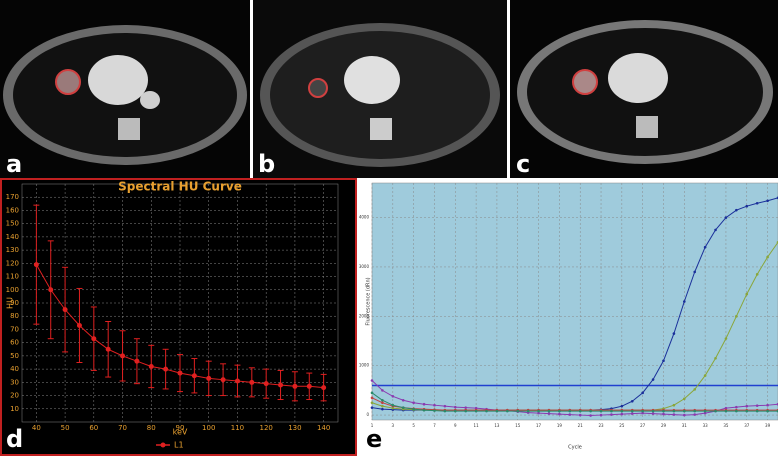  I want to click on x-tick-label: 39, so click(768, 425).